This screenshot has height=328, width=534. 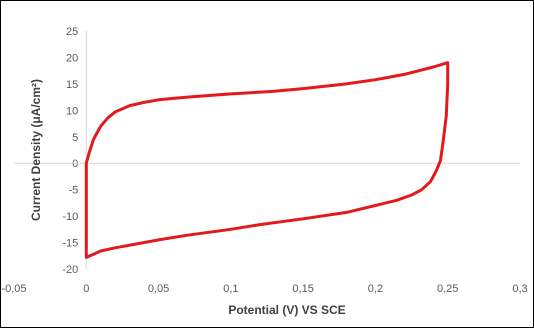 I want to click on x-tick-label: 0,25, so click(x=447, y=289).